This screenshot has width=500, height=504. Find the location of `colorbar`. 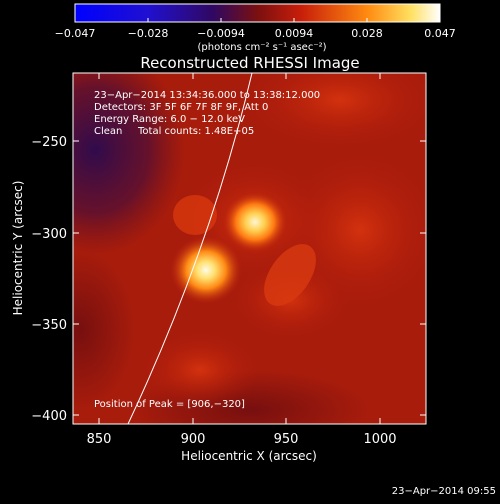

colorbar is located at coordinates (257, 13).